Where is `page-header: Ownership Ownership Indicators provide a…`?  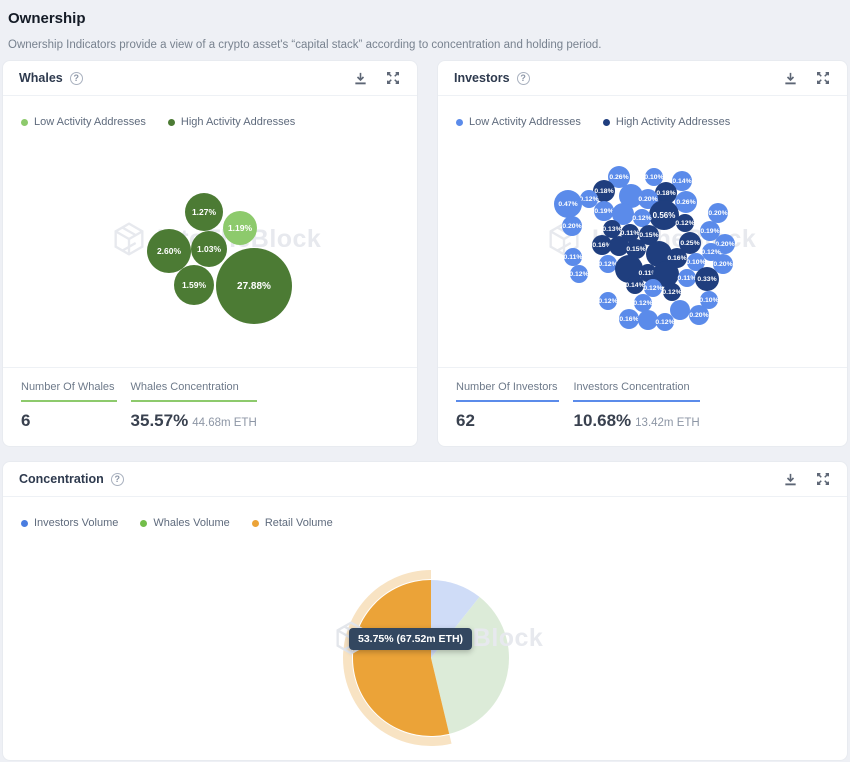
page-header: Ownership Ownership Indicators provide a… is located at coordinates (425, 25).